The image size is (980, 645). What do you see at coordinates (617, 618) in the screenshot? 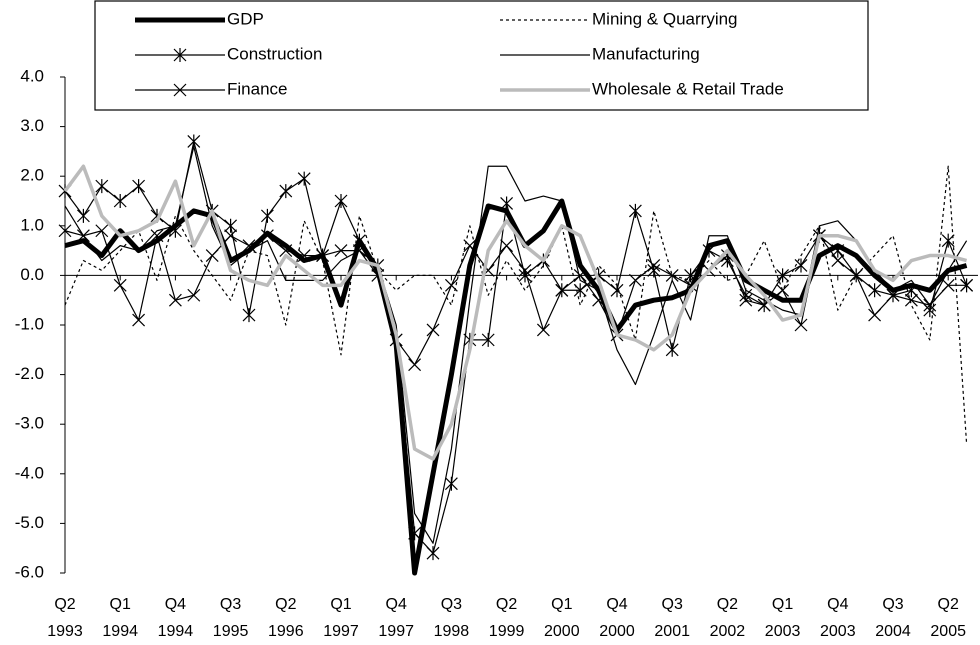
I see `x-tick-label: Q4 2000` at bounding box center [617, 618].